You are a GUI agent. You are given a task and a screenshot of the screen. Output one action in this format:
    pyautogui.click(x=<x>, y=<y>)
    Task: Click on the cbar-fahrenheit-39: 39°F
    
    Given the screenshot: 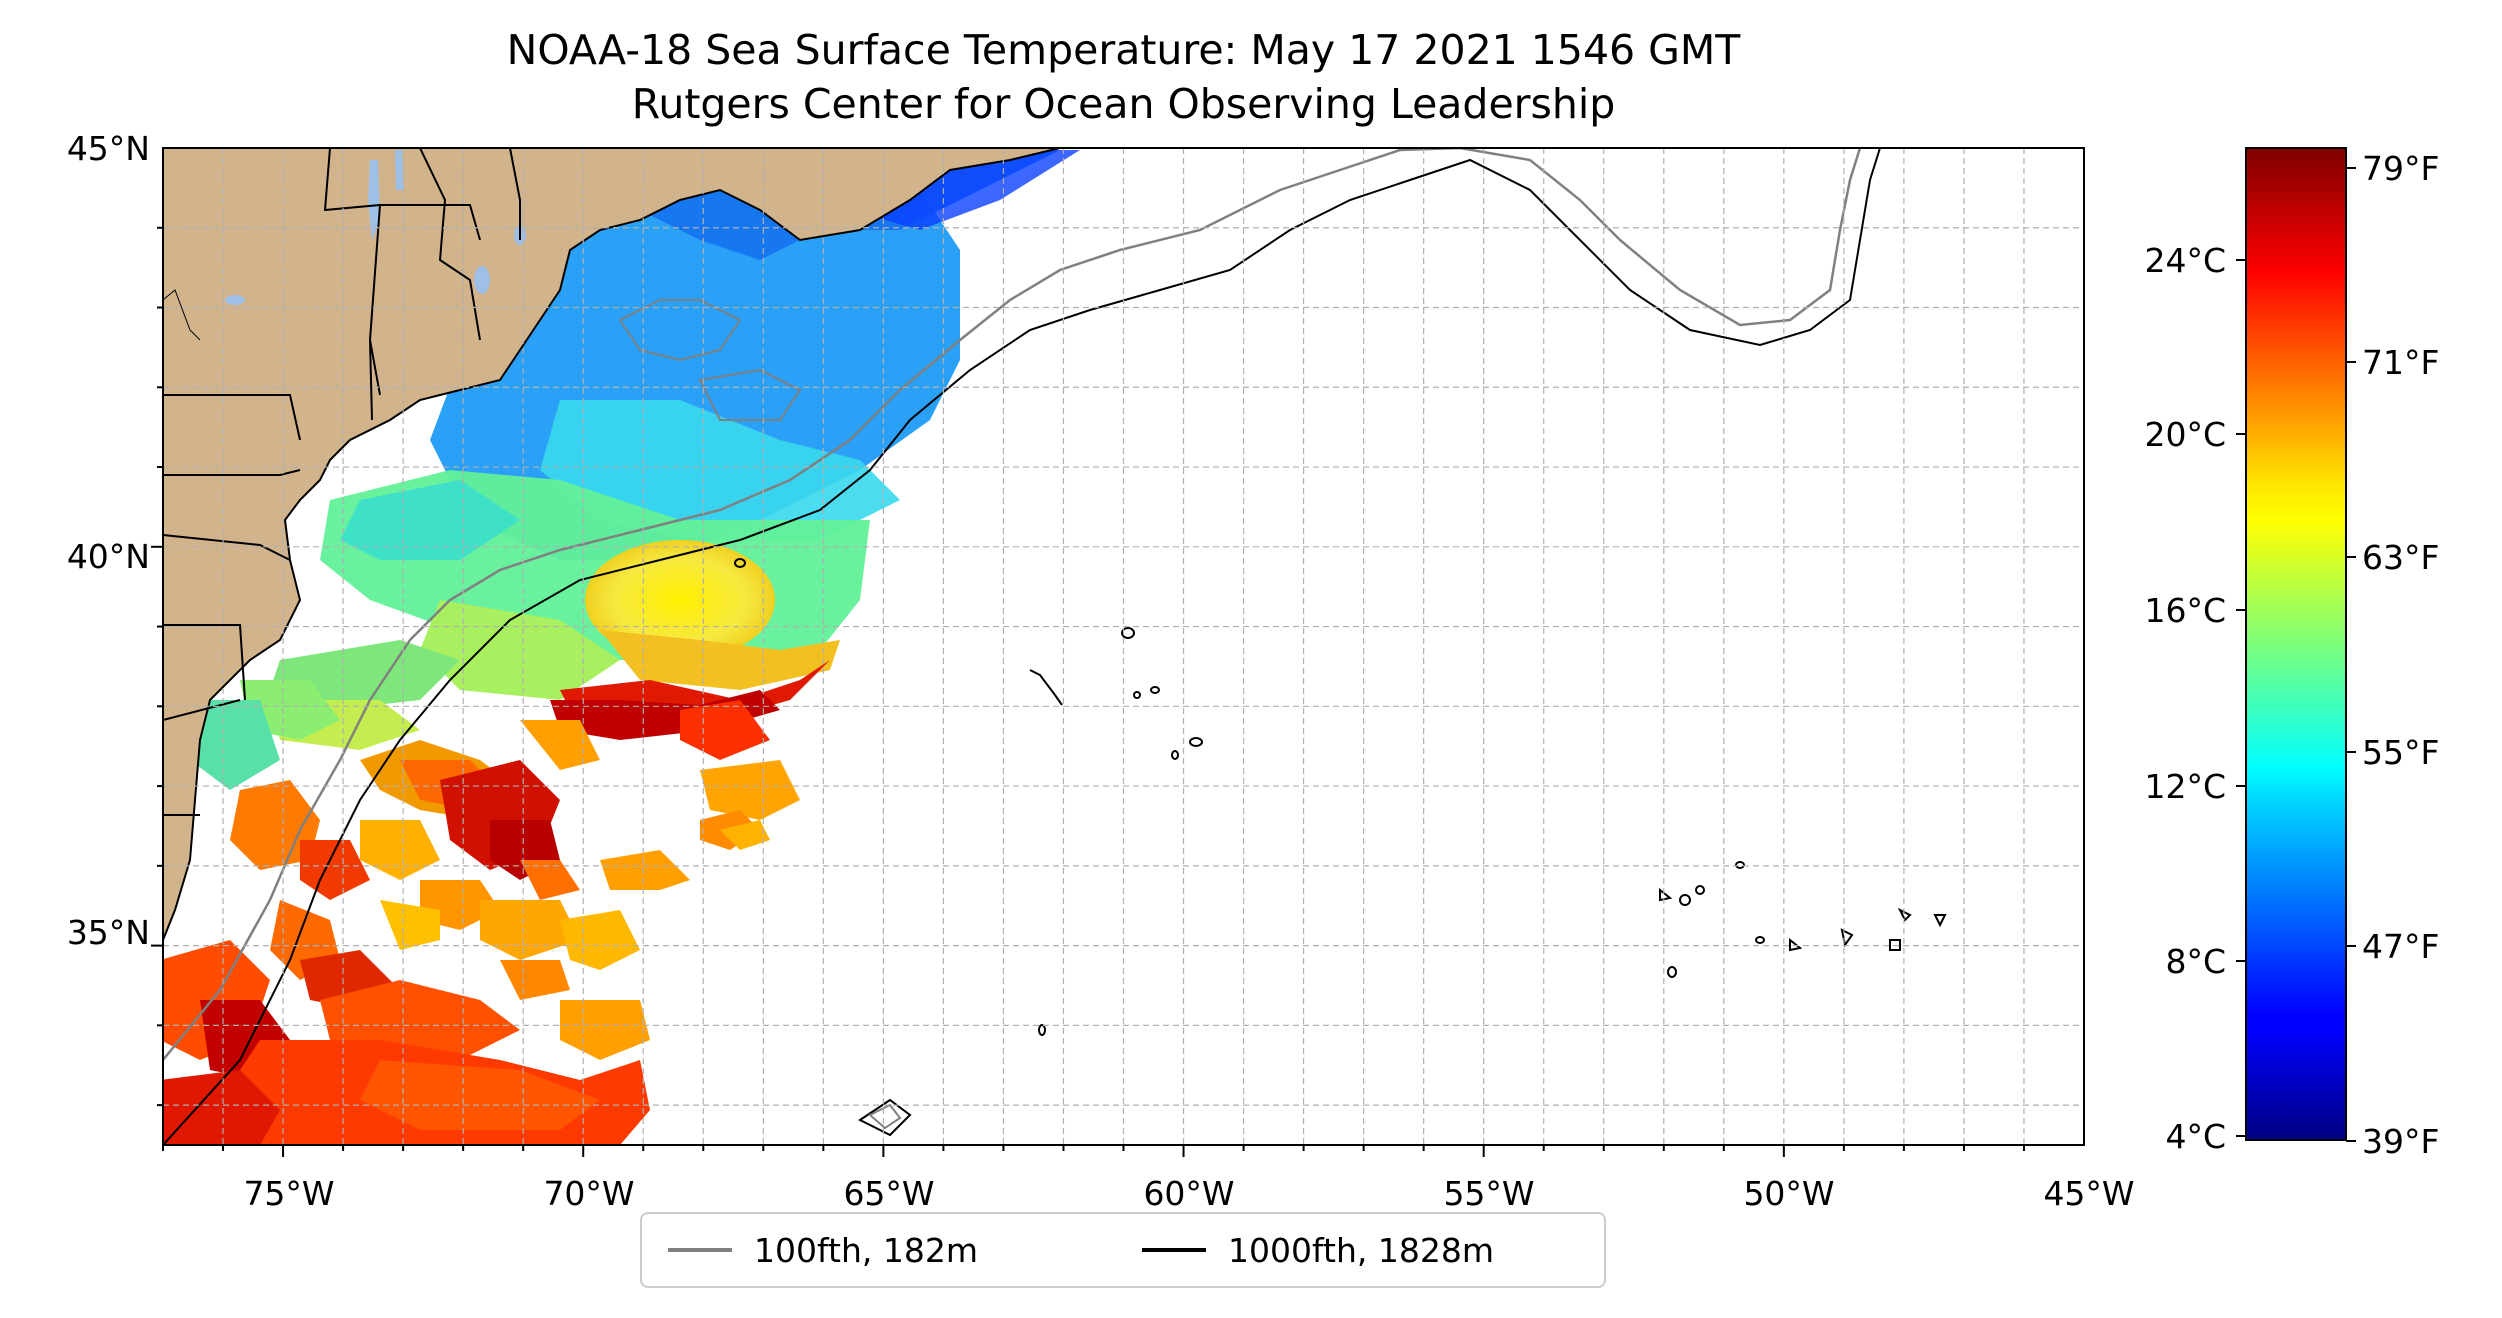 What is the action you would take?
    pyautogui.click(x=2400, y=1141)
    